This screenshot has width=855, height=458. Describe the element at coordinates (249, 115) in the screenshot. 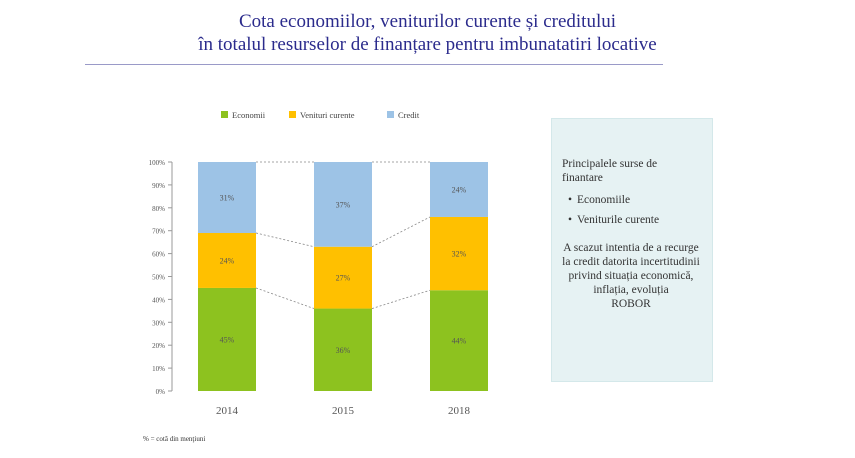

I see `legend-label: Economii` at that location.